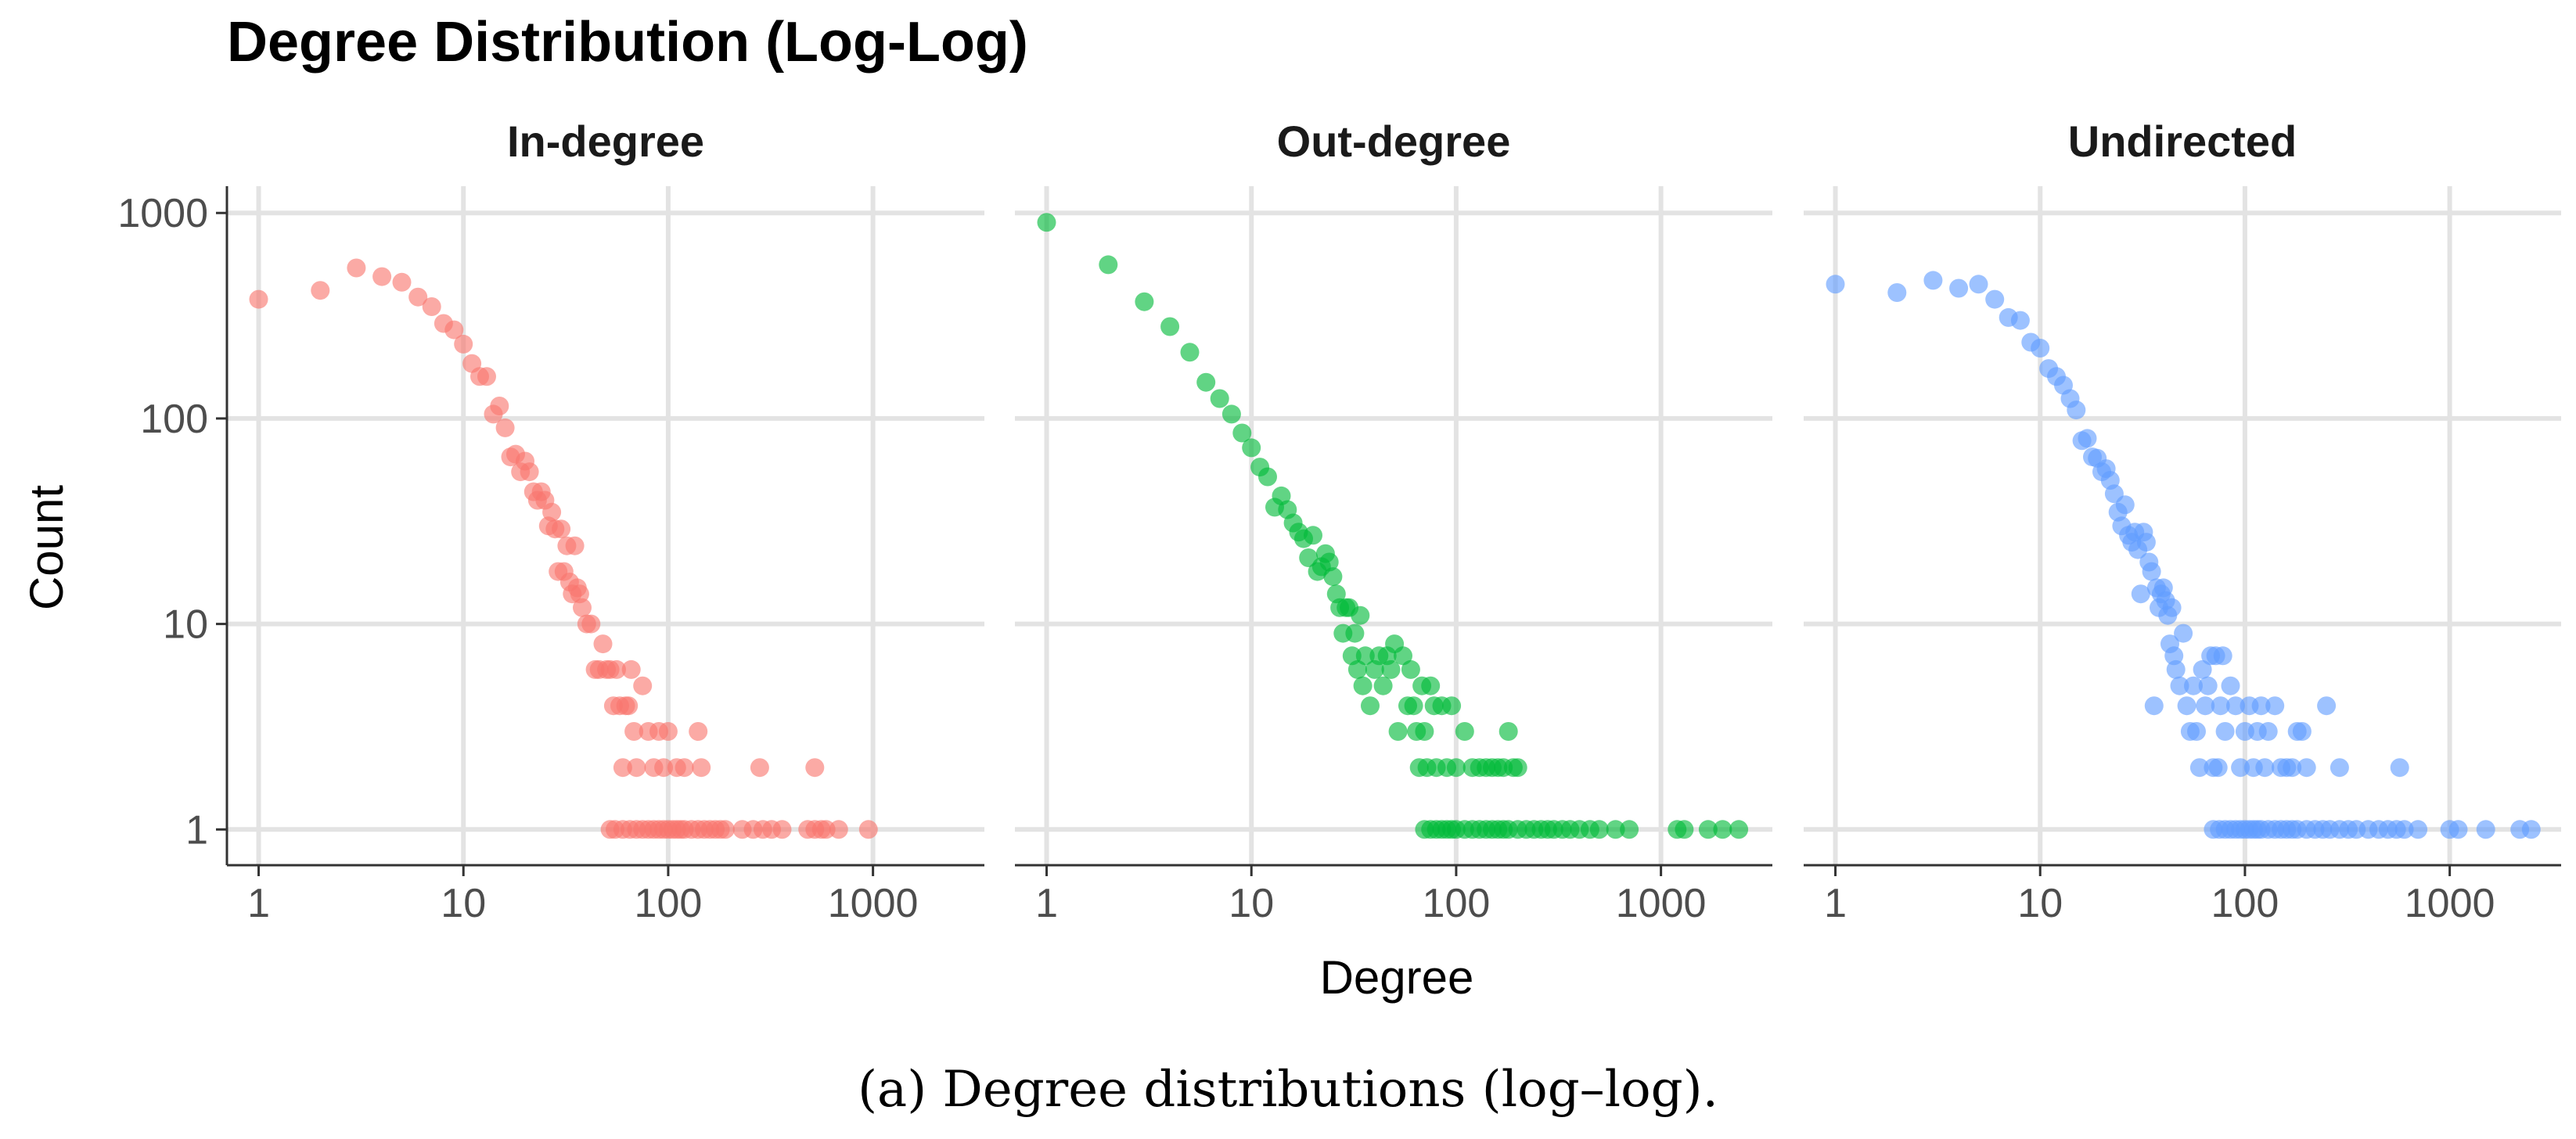 The width and height of the screenshot is (2576, 1139). I want to click on chart-title: Degree Distribution (Log-Log), so click(628, 43).